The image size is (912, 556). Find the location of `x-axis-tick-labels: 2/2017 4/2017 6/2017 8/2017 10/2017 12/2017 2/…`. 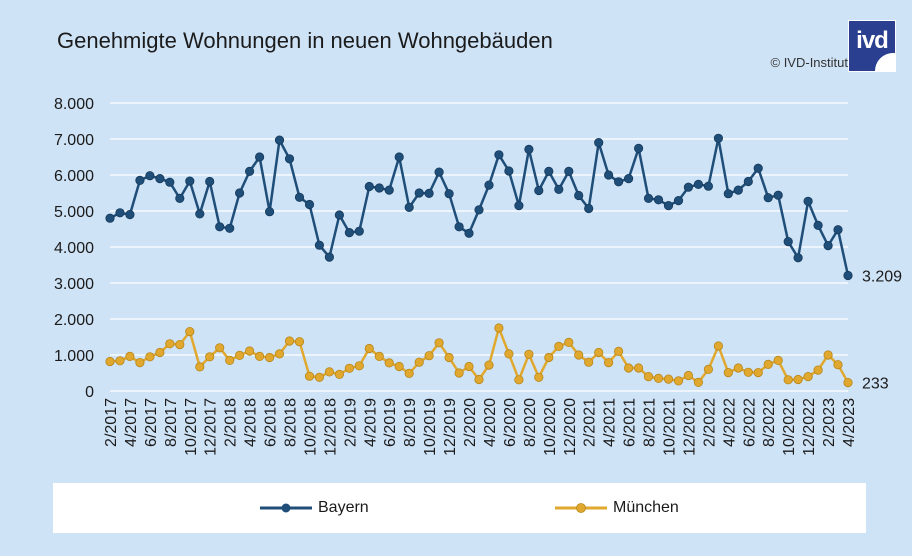

x-axis-tick-labels: 2/2017 4/2017 6/2017 8/2017 10/2017 12/2017 2/… is located at coordinates (480, 427).